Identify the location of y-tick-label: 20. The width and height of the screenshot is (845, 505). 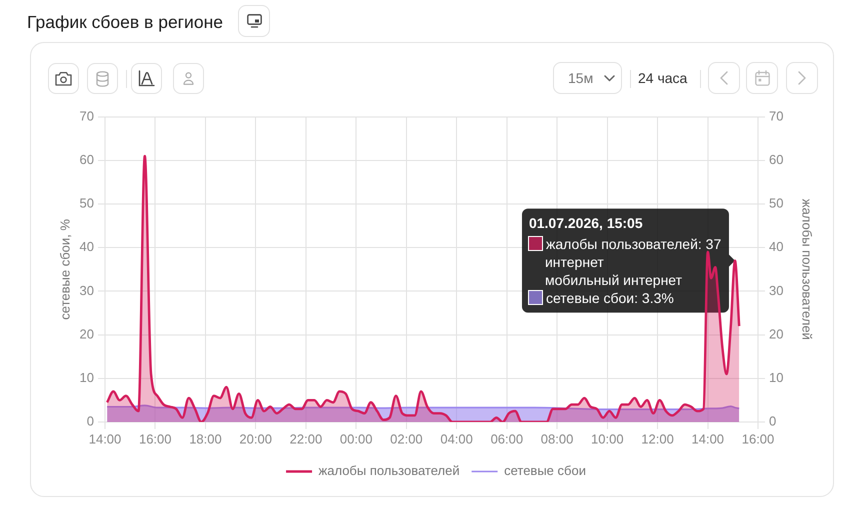
(87, 334).